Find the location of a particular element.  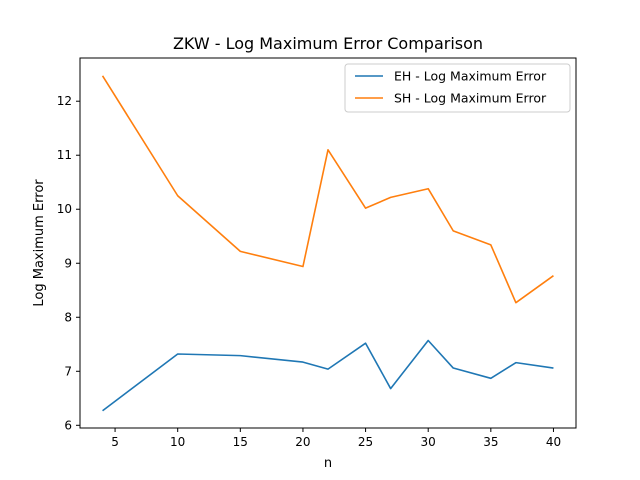

x-axis-label: n is located at coordinates (328, 463).